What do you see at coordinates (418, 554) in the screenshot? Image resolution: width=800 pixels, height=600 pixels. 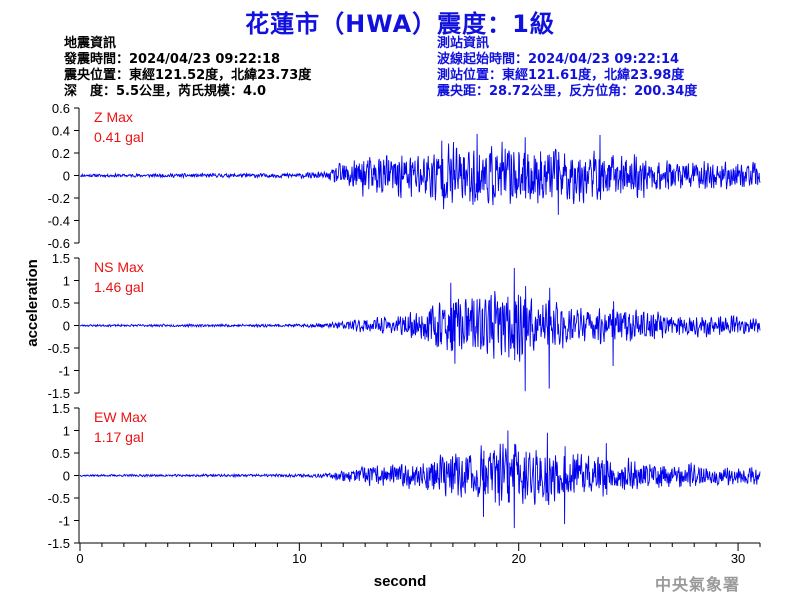 I see `x-axis: 0 10 20 30` at bounding box center [418, 554].